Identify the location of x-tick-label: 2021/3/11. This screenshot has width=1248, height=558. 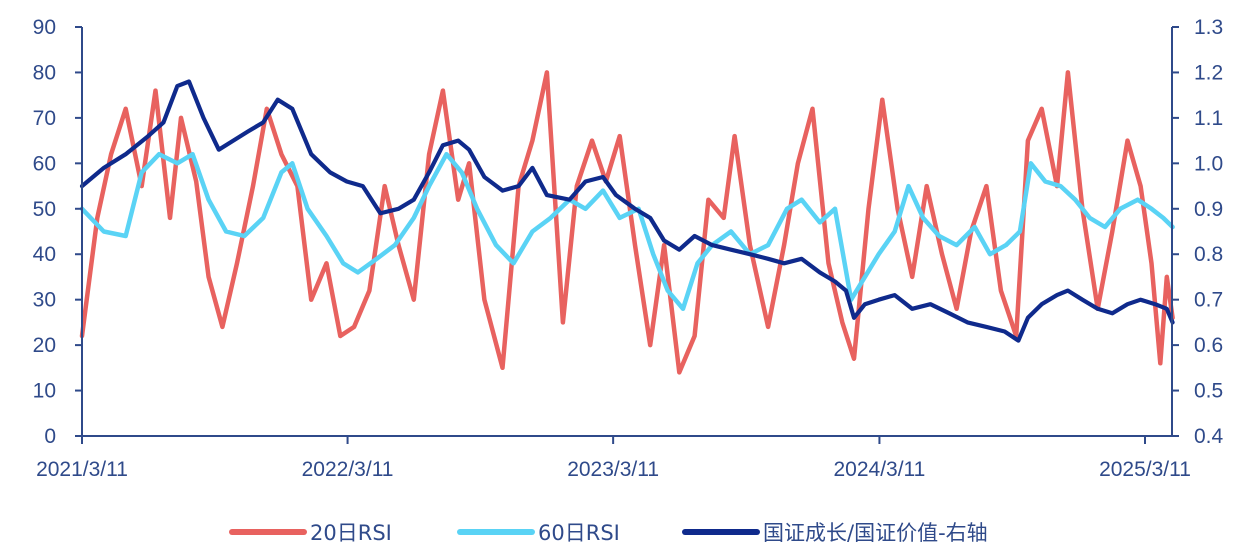
(82, 469).